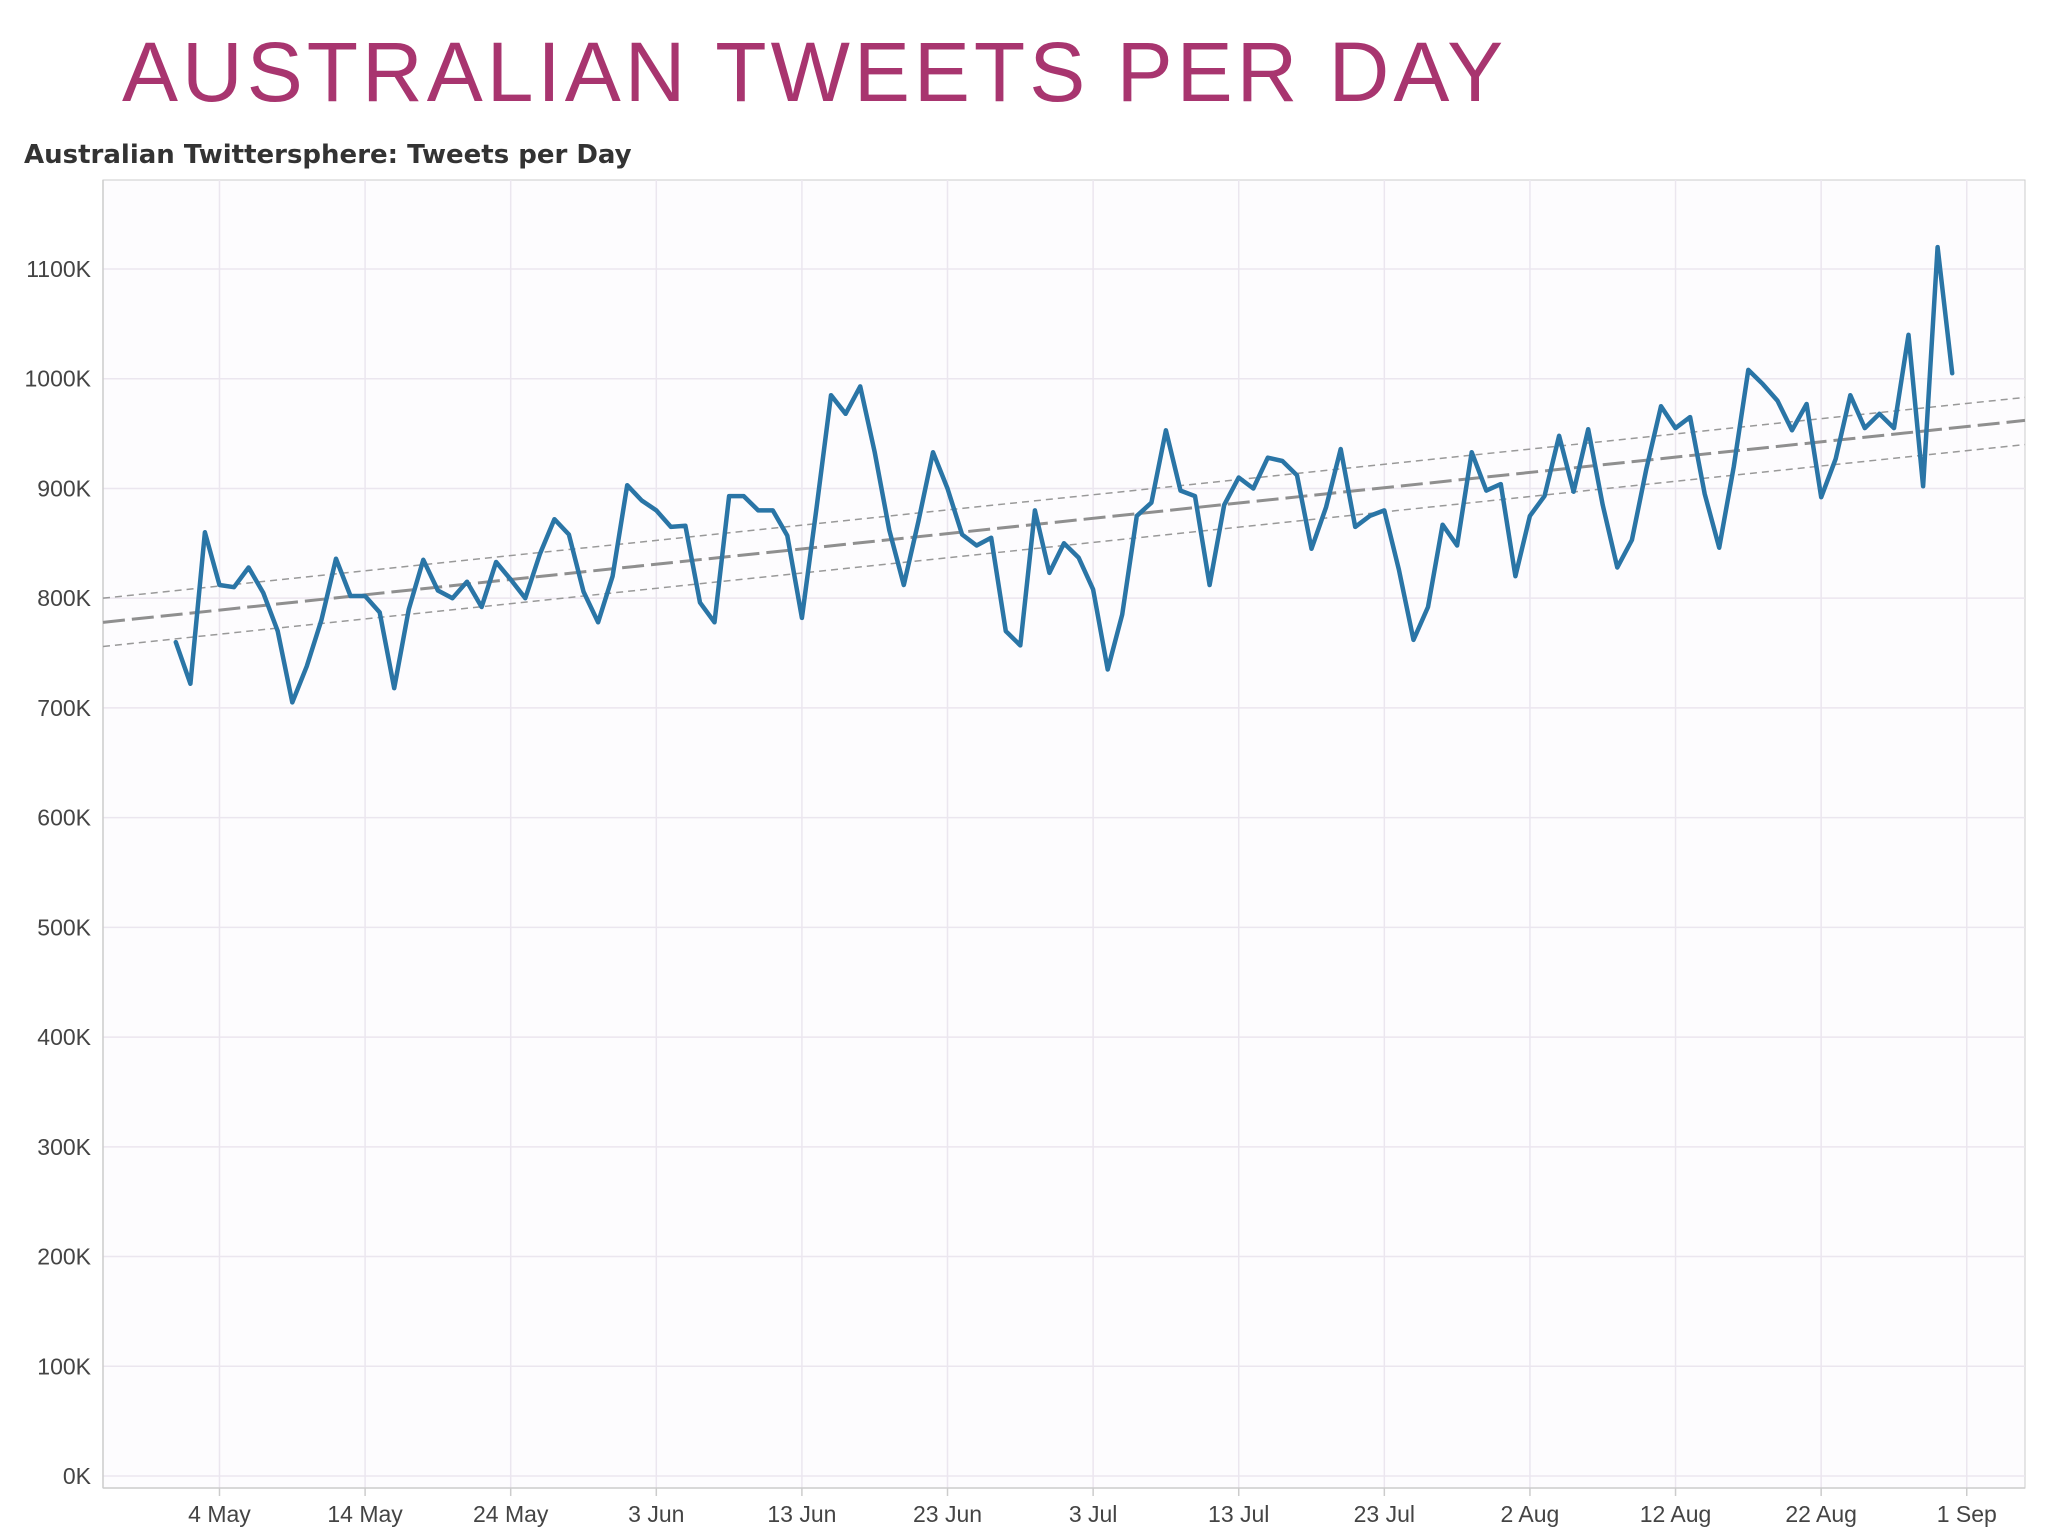 The width and height of the screenshot is (2048, 1536). Describe the element at coordinates (77, 1476) in the screenshot. I see `y-tick-label: 0K` at that location.